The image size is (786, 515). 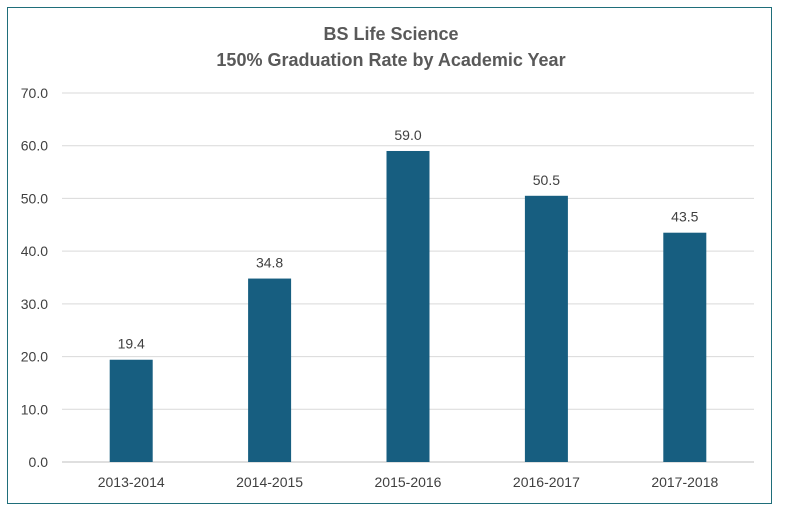 What do you see at coordinates (34, 304) in the screenshot?
I see `y-tick-label: 30.0` at bounding box center [34, 304].